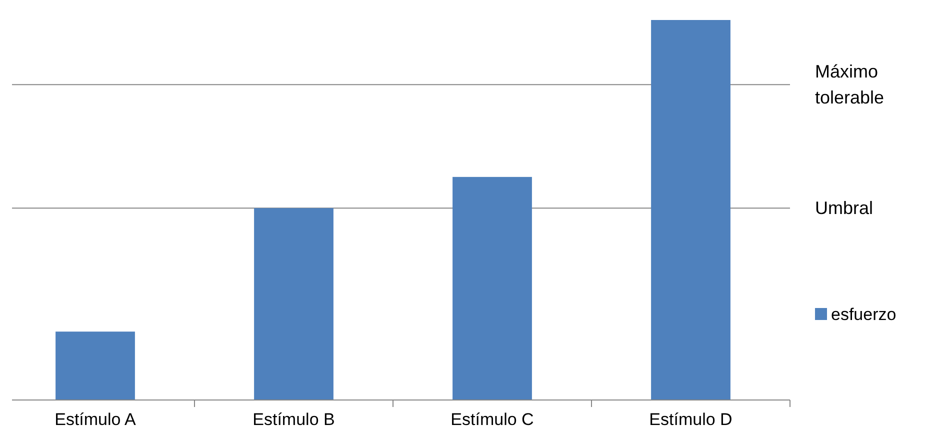  Describe the element at coordinates (844, 208) in the screenshot. I see `ref-line-label: Umbral` at that location.